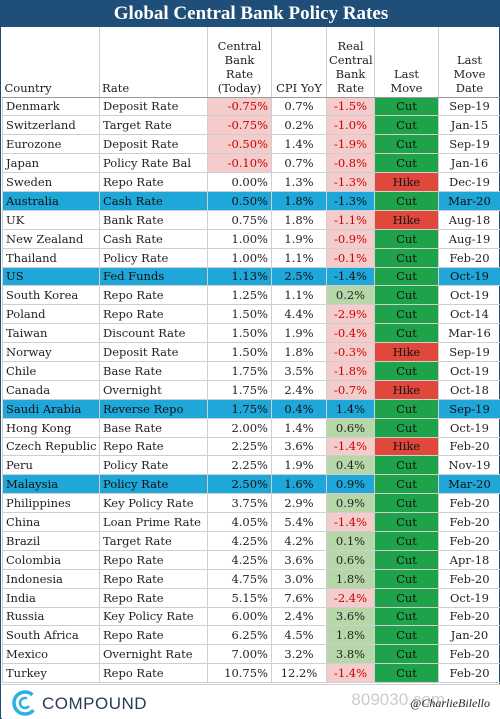  I want to click on cell-cb-rate: 7.00%, so click(239, 654).